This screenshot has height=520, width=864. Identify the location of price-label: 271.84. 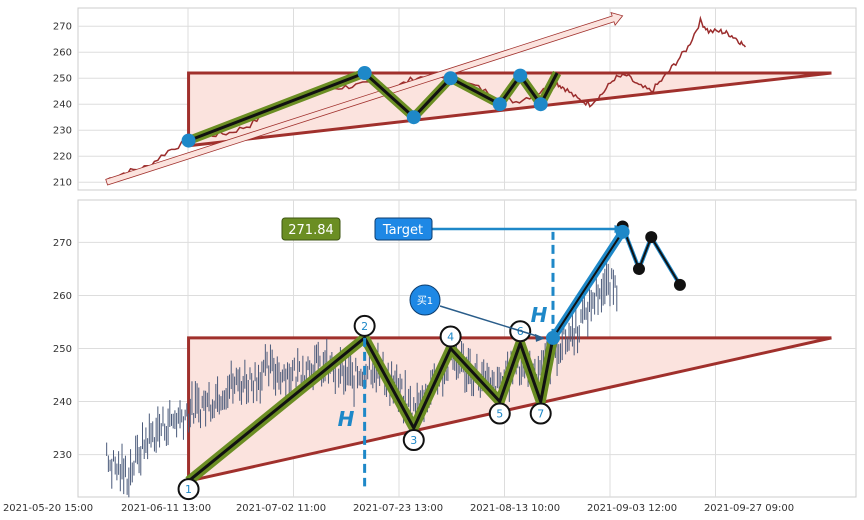
(311, 230).